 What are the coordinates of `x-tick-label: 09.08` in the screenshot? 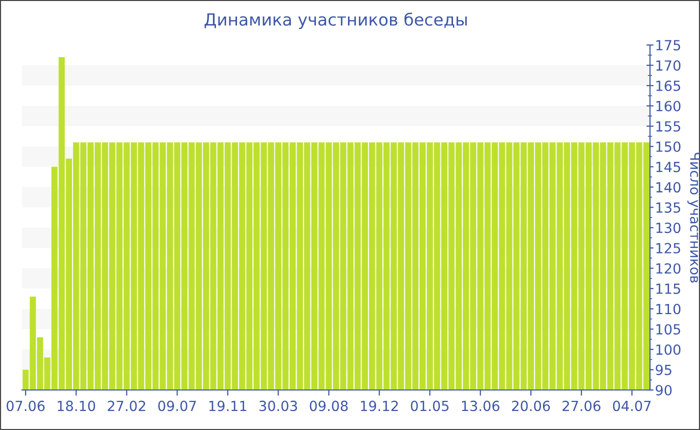 It's located at (329, 406).